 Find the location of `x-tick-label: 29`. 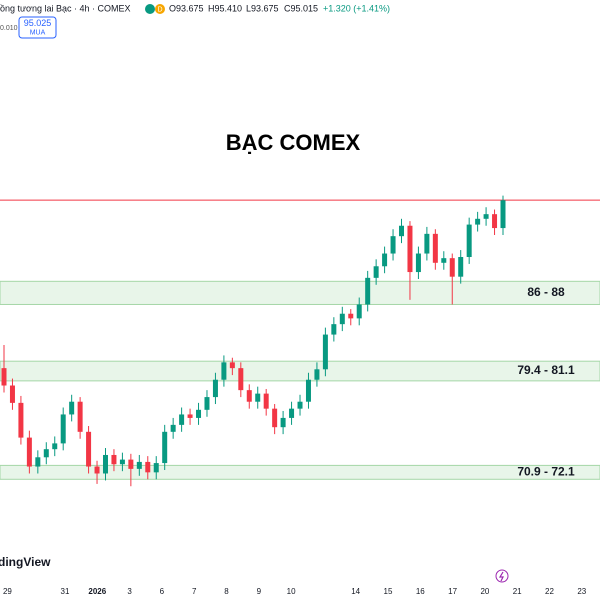

x-tick-label: 29 is located at coordinates (7, 591).